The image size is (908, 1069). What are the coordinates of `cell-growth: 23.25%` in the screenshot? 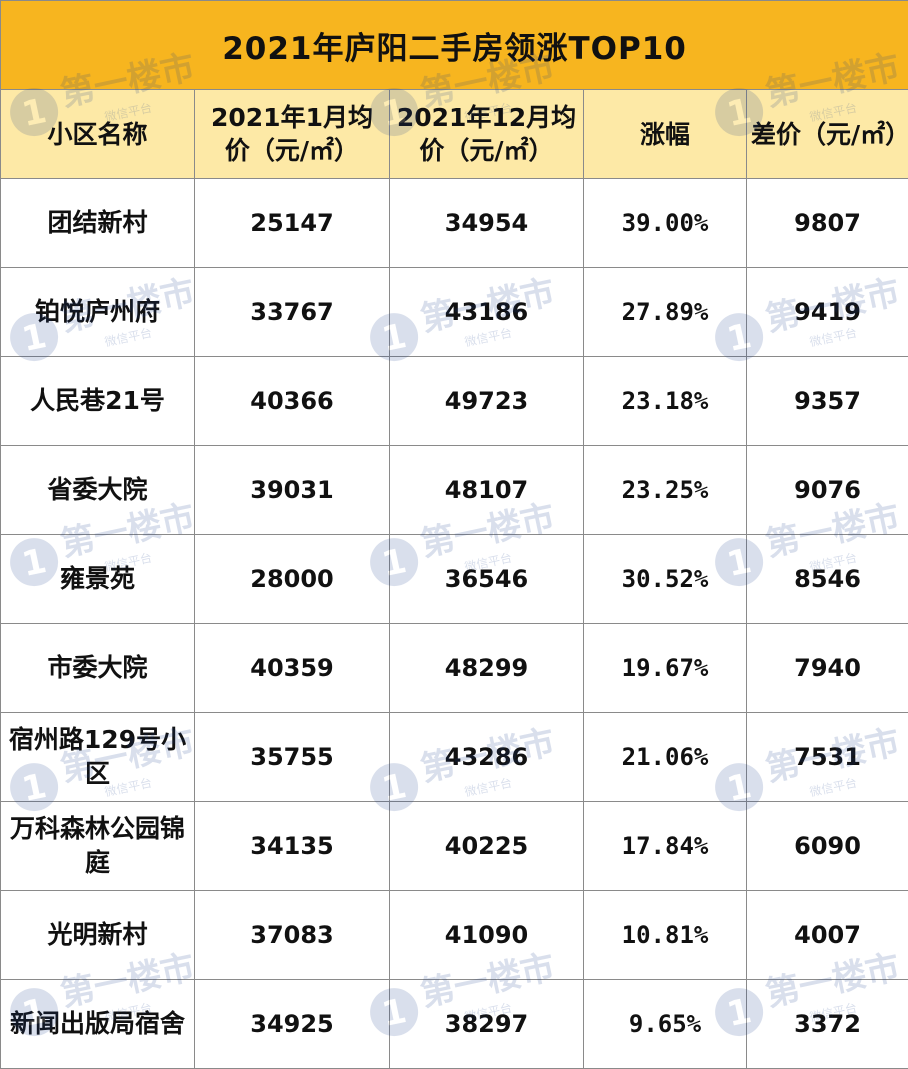 It's located at (665, 490).